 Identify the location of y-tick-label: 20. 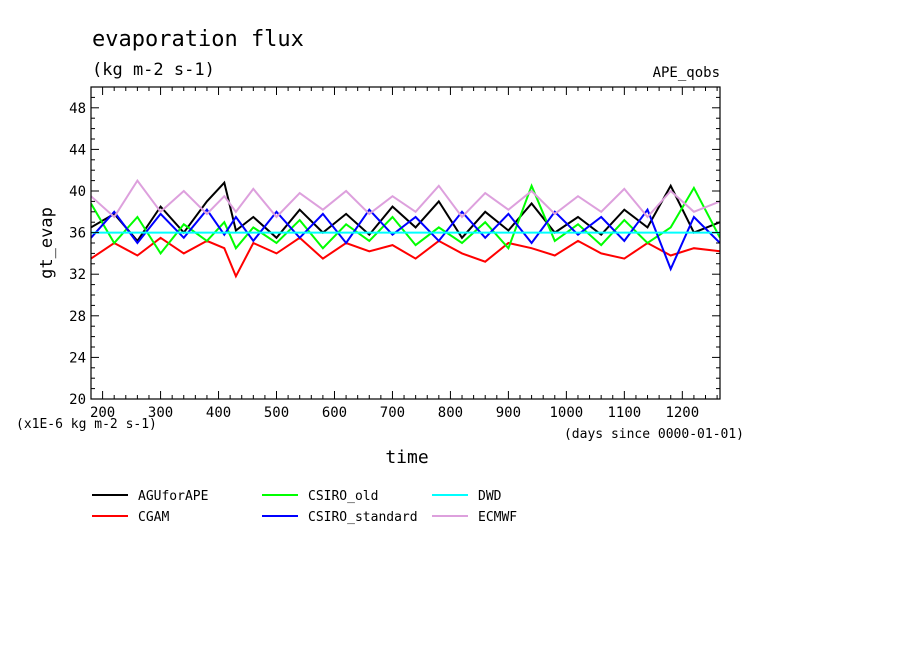
(77, 400).